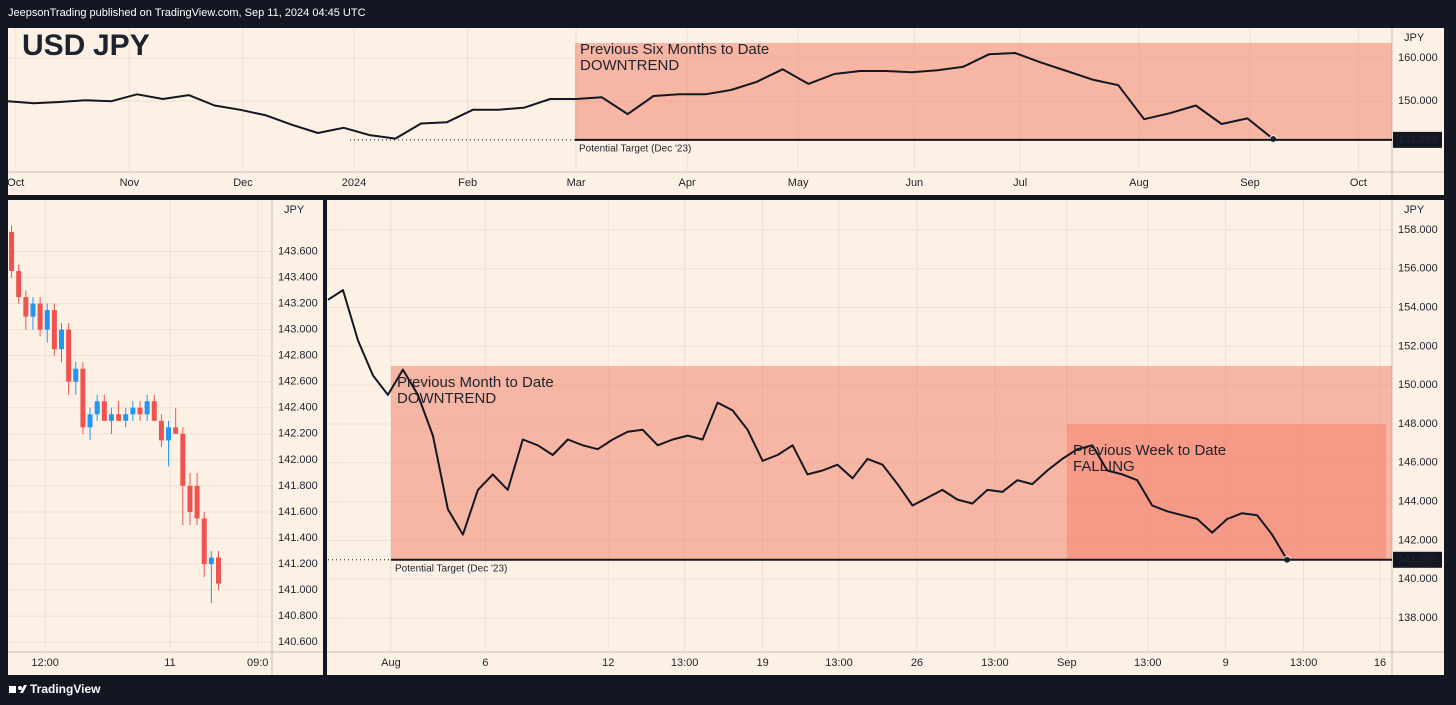 Image resolution: width=1456 pixels, height=705 pixels. Describe the element at coordinates (798, 183) in the screenshot. I see `x-tick-label: May` at that location.